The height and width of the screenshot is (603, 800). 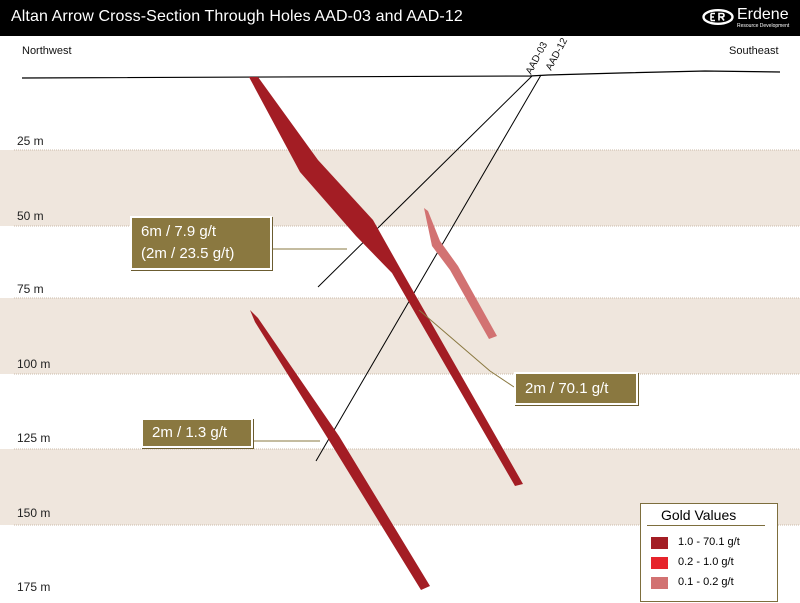 I want to click on legend-divider, so click(x=706, y=525).